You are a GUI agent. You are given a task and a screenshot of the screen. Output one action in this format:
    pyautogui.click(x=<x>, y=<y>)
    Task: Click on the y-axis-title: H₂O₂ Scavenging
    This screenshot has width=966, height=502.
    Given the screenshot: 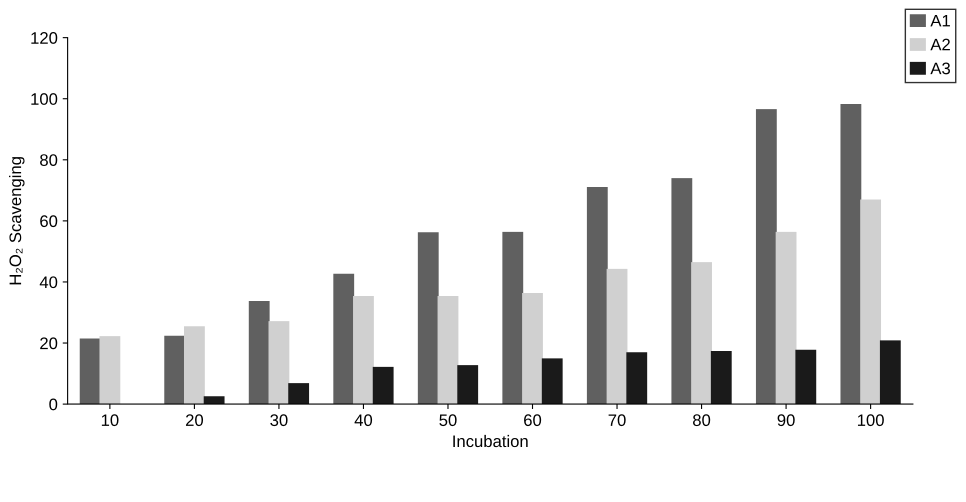 What is the action you would take?
    pyautogui.click(x=17, y=220)
    